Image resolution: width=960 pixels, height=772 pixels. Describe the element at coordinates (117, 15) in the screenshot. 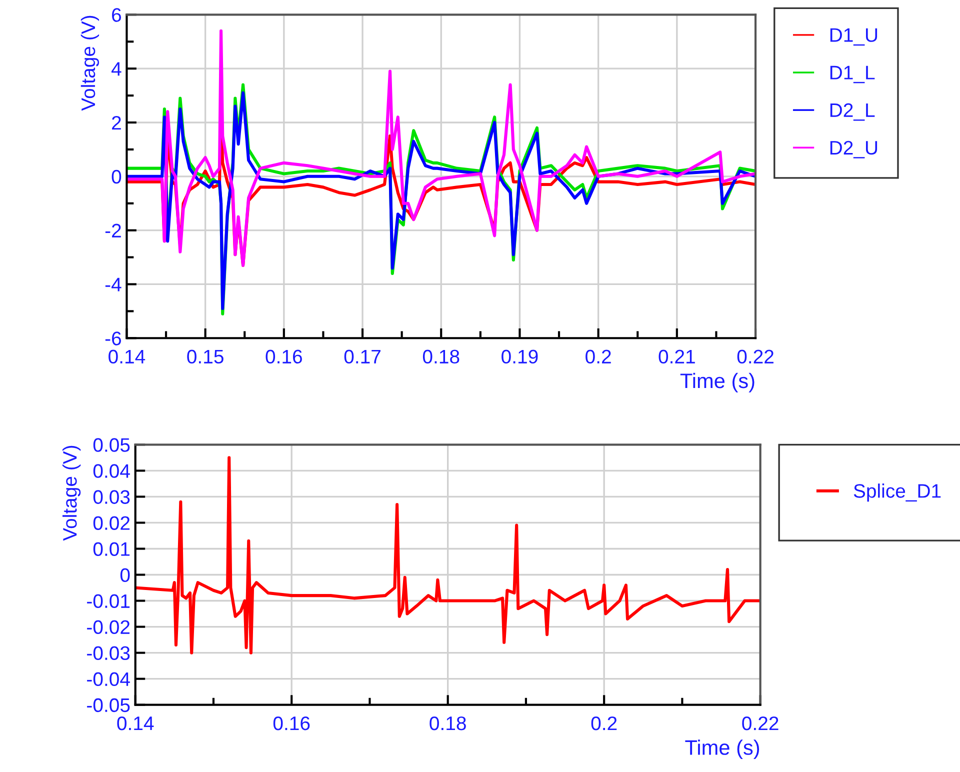

I see `y-tick-label: 6` at that location.